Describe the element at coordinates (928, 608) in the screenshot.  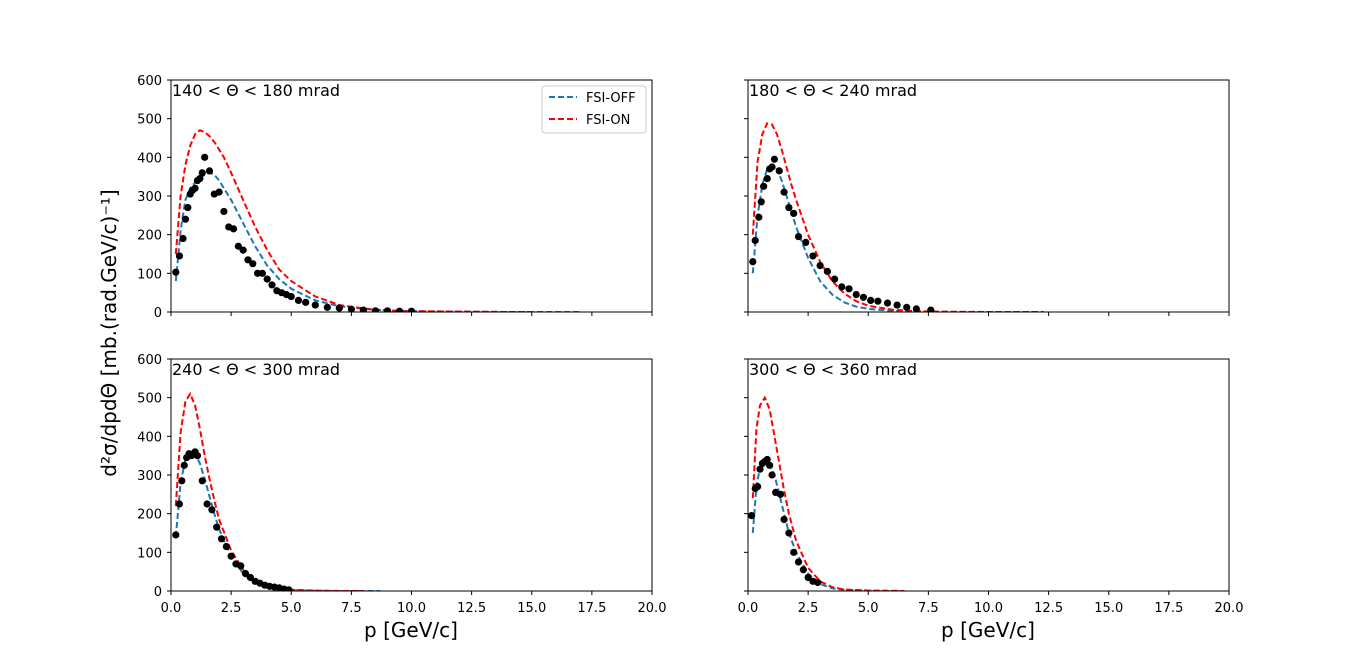
I see `x-tick-label: 7.5` at that location.